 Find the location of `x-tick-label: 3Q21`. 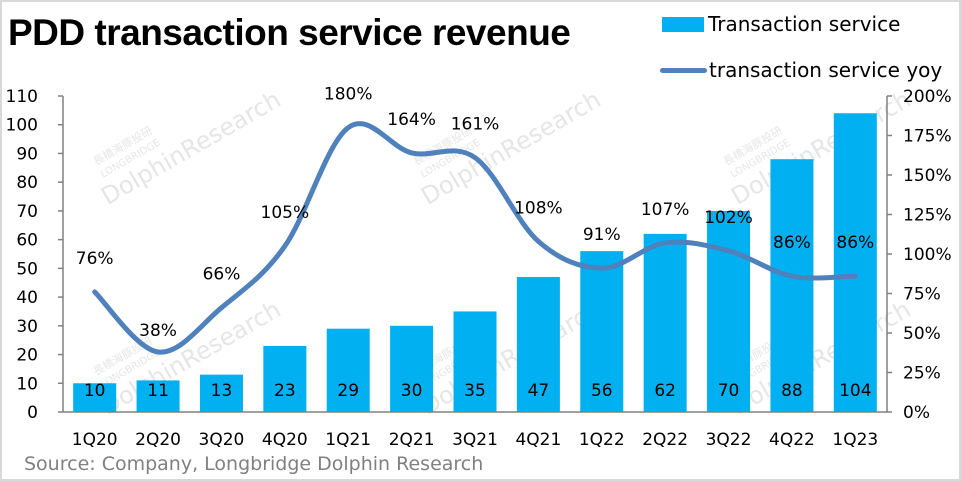

x-tick-label: 3Q21 is located at coordinates (475, 440).